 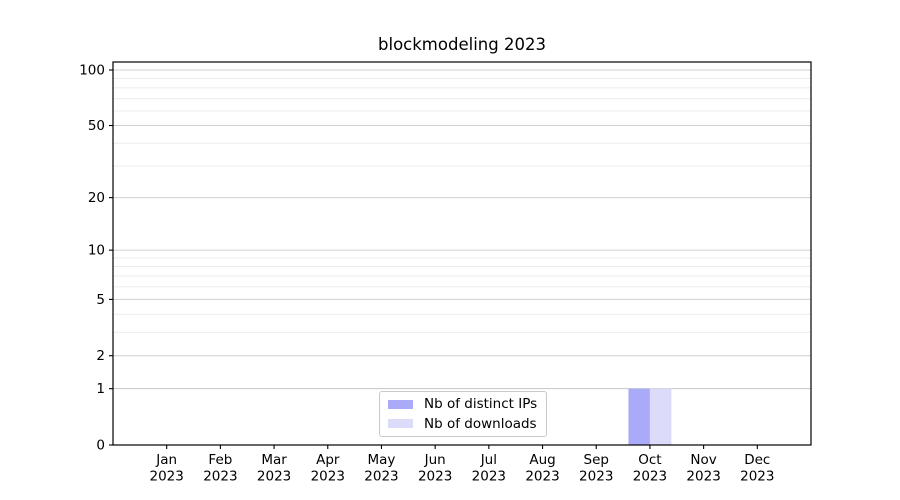 What do you see at coordinates (596, 477) in the screenshot?
I see `x-tick-label-year-sep: 2023` at bounding box center [596, 477].